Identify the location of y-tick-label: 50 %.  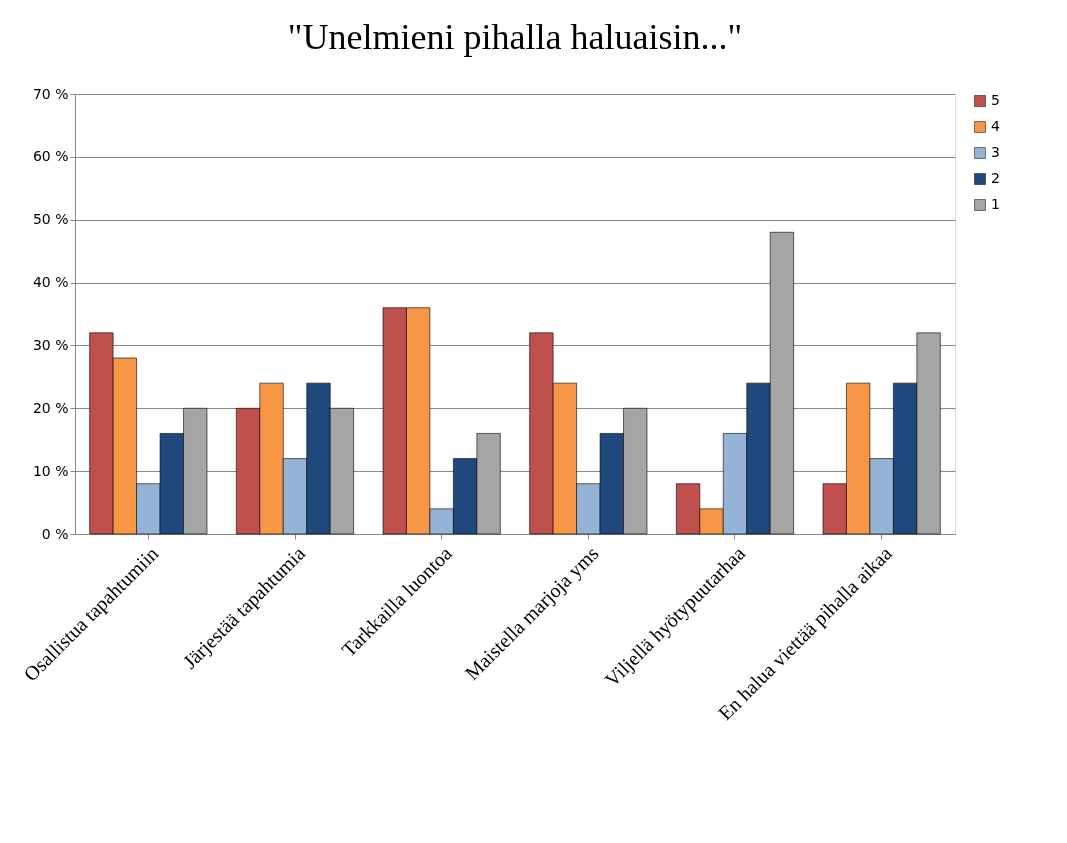
(50, 219).